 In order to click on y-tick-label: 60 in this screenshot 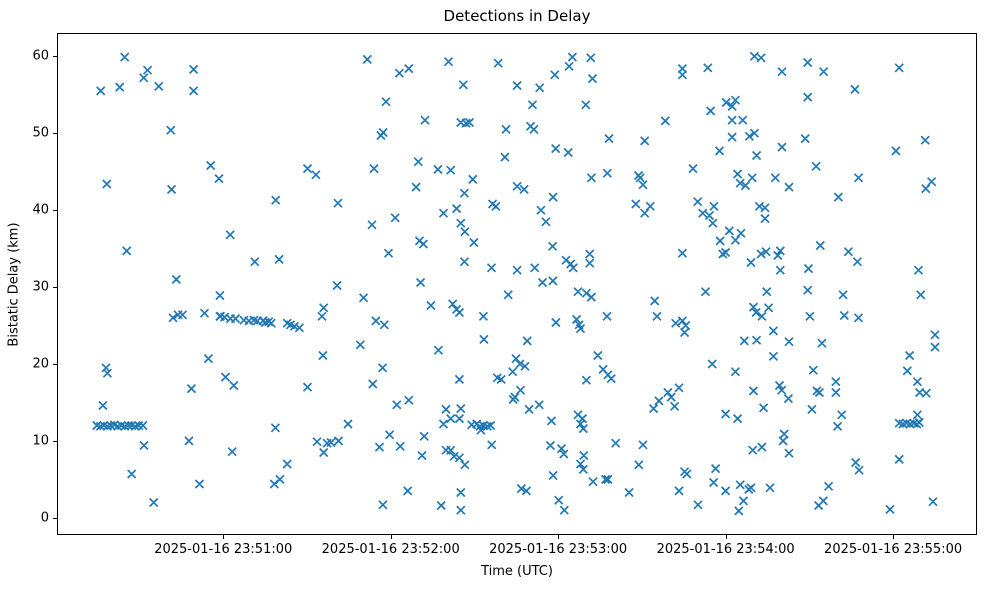, I will do `click(40, 56)`.